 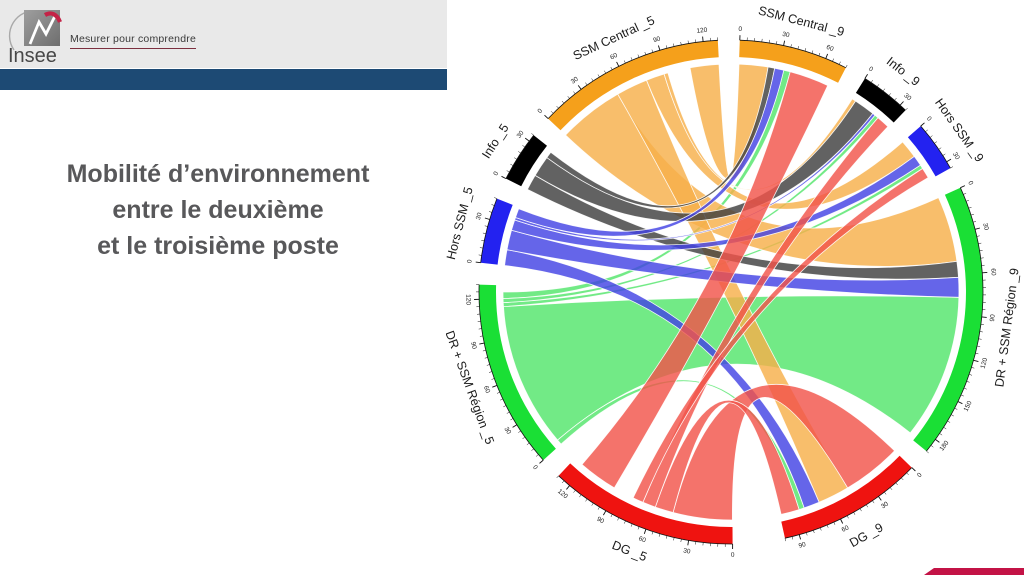 What do you see at coordinates (495, 141) in the screenshot?
I see `sector-label-info5: Info _5` at bounding box center [495, 141].